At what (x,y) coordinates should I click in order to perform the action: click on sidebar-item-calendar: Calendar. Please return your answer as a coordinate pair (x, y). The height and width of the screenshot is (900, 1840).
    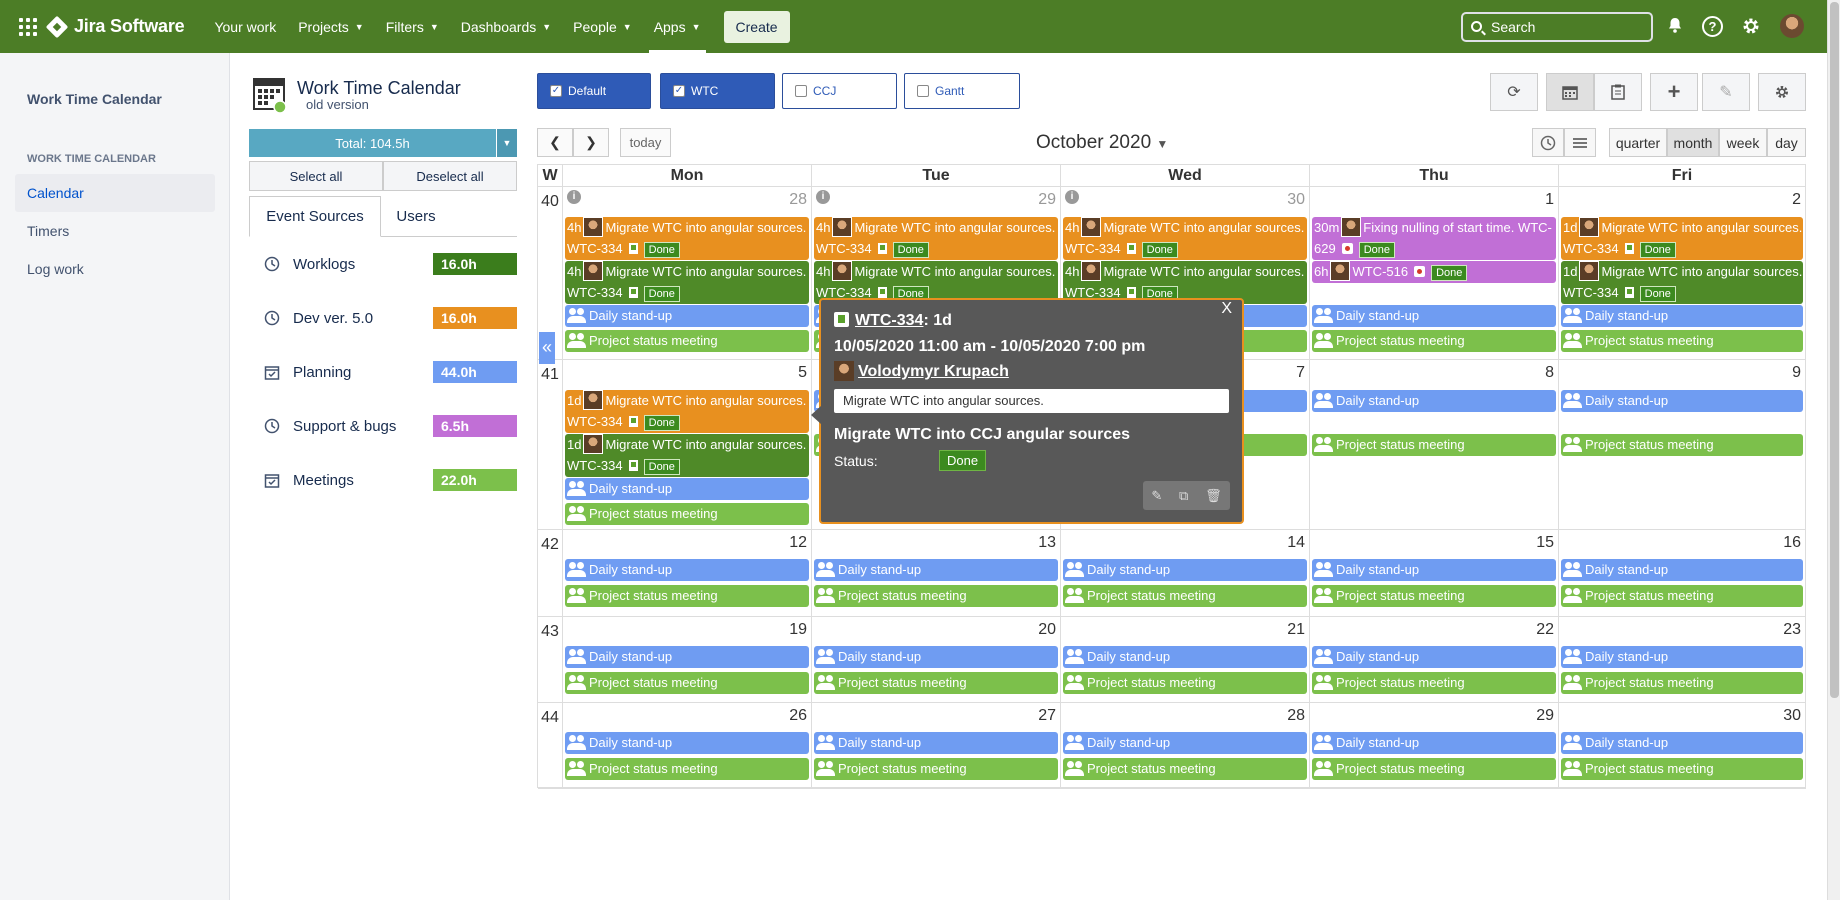
    Looking at the image, I should click on (115, 193).